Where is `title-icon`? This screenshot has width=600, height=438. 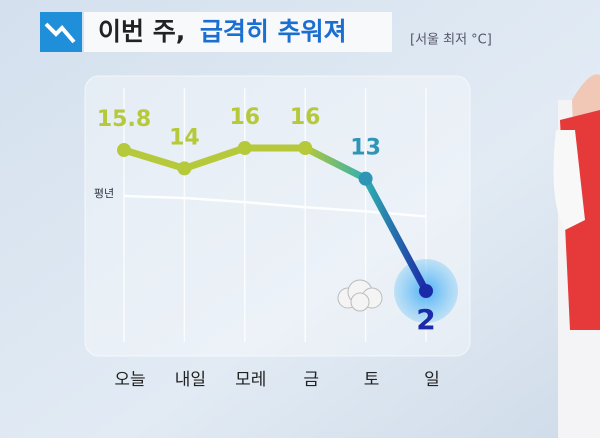
title-icon is located at coordinates (60, 33).